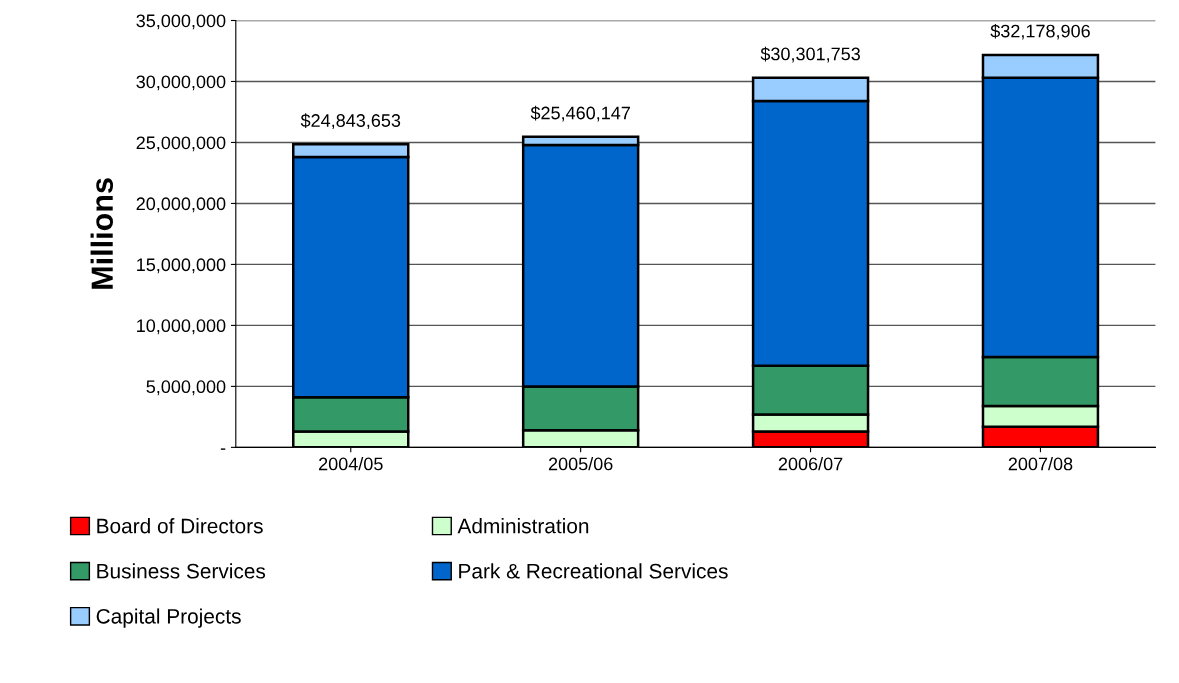 The image size is (1179, 683). I want to click on legend-label: Capital Projects, so click(168, 618).